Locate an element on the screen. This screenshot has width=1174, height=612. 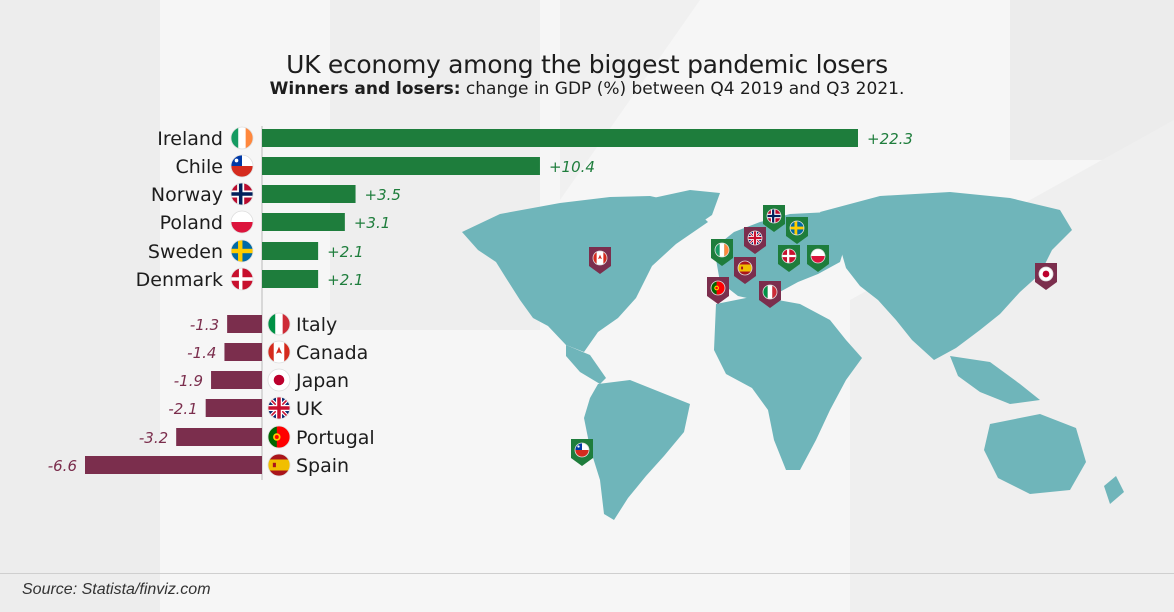
category-label-canada: Canada is located at coordinates (332, 353).